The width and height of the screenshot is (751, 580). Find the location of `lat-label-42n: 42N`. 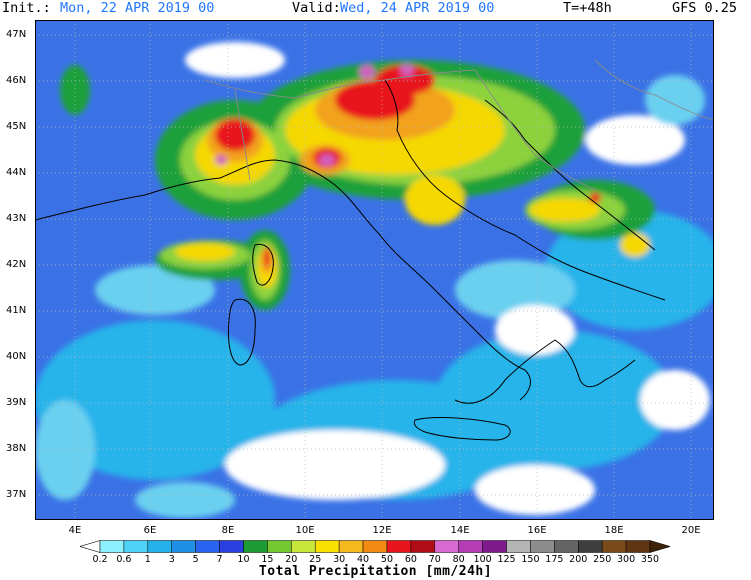

lat-label-42n: 42N is located at coordinates (16, 264).